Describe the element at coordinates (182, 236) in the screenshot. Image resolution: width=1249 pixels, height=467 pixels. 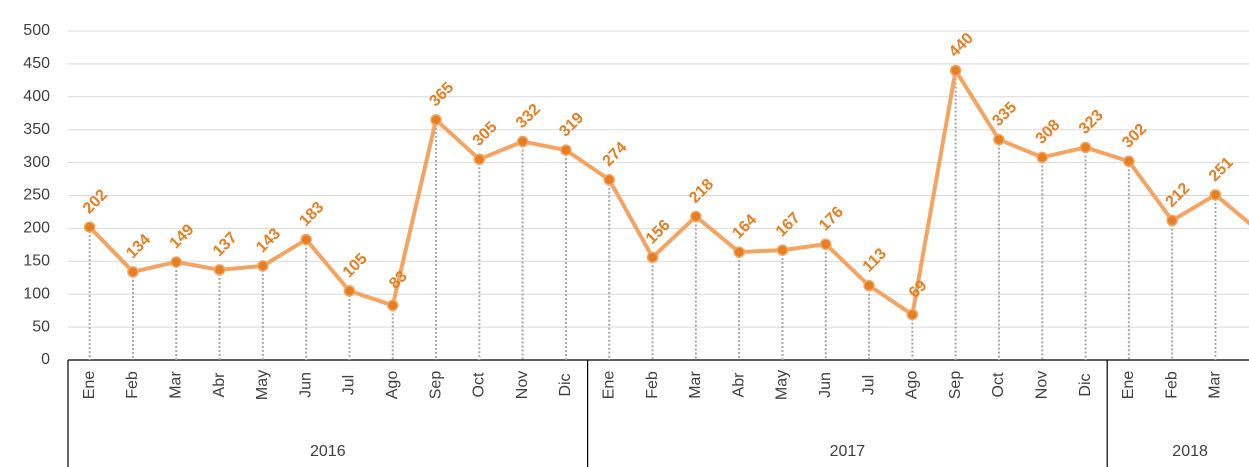
I see `data-label: 149` at that location.